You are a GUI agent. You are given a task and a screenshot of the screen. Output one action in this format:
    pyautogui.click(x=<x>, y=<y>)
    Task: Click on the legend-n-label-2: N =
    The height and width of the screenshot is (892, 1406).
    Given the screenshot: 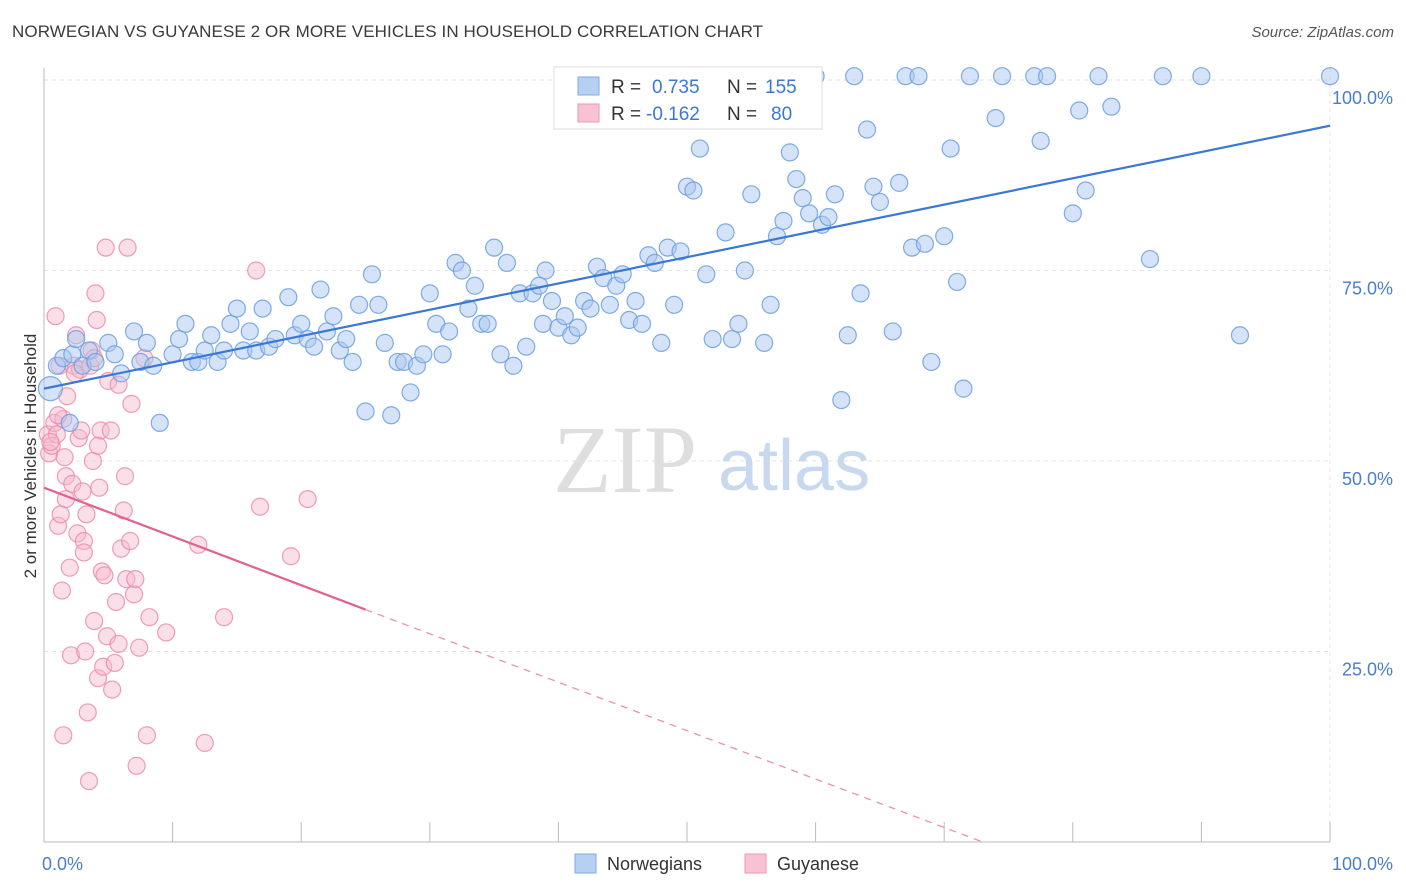 What is the action you would take?
    pyautogui.click(x=742, y=114)
    